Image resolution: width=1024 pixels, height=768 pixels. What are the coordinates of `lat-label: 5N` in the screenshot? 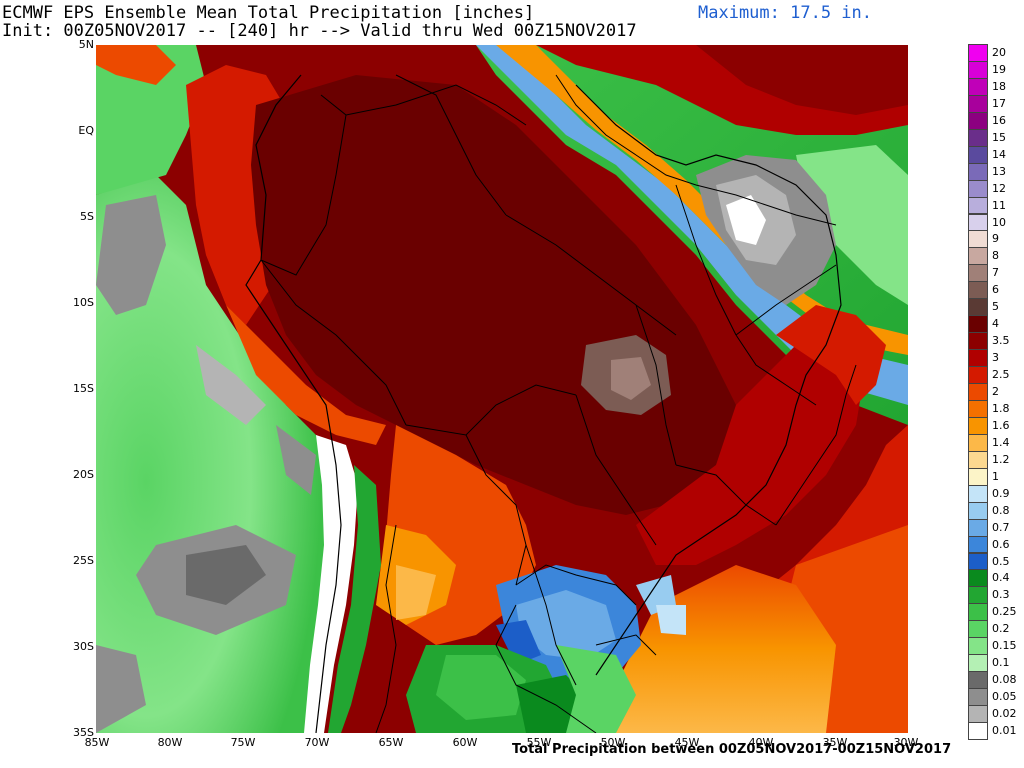 It's located at (86, 44).